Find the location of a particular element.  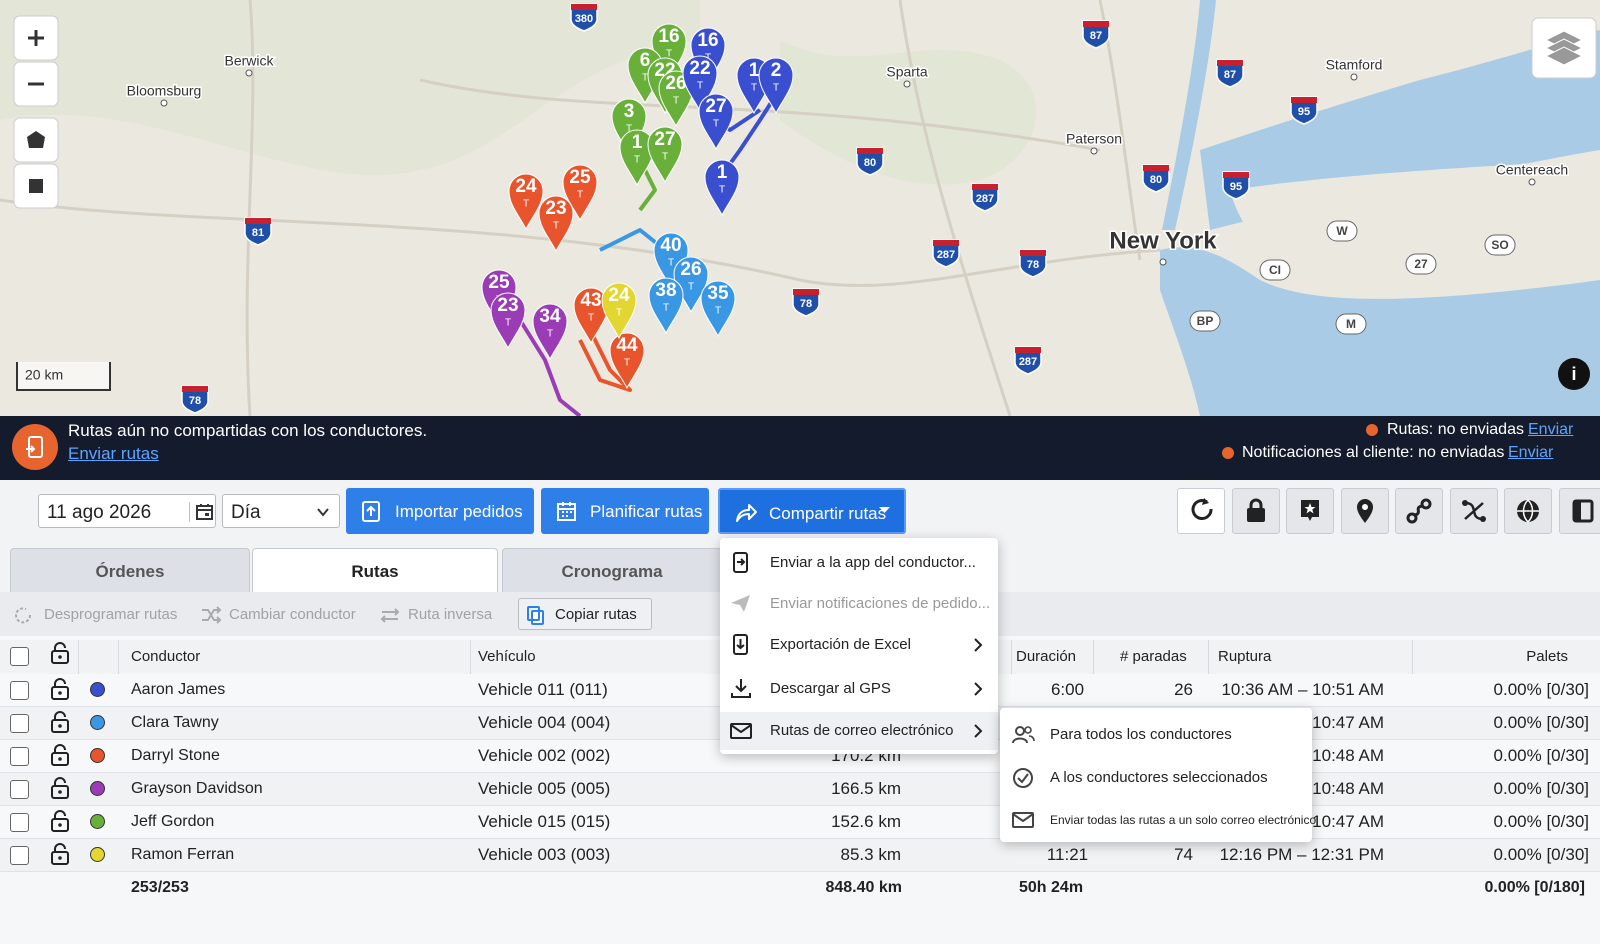

header-cell: Conductor is located at coordinates (166, 656).